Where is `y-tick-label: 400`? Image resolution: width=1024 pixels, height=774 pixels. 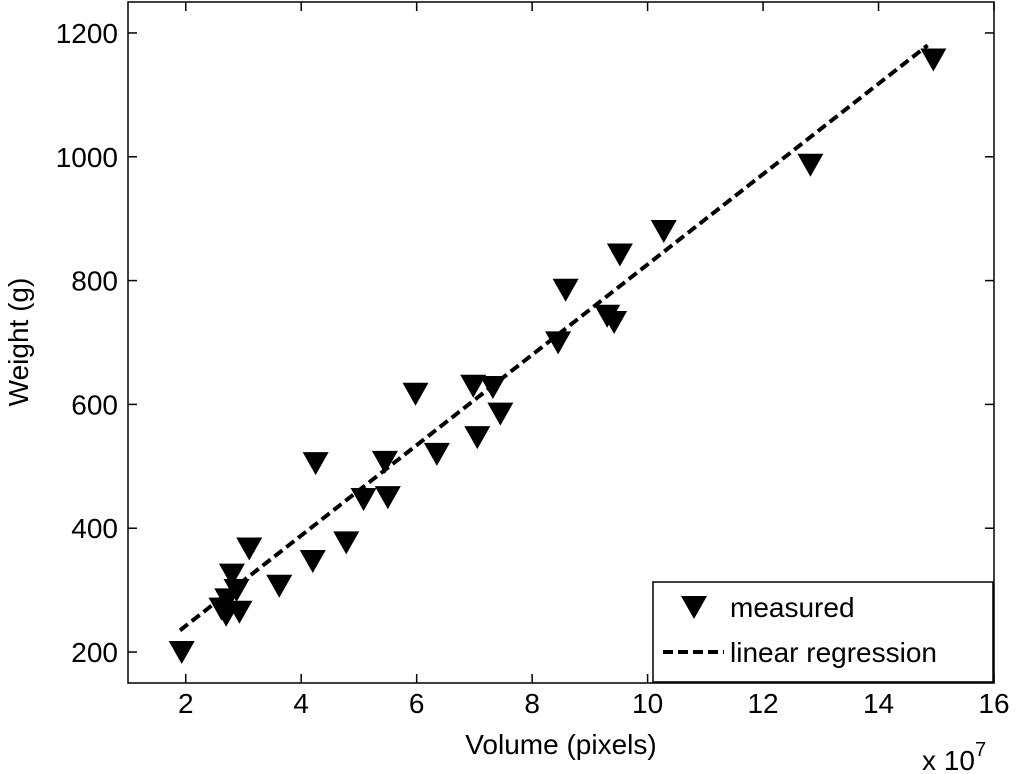
y-tick-label: 400 is located at coordinates (94, 528).